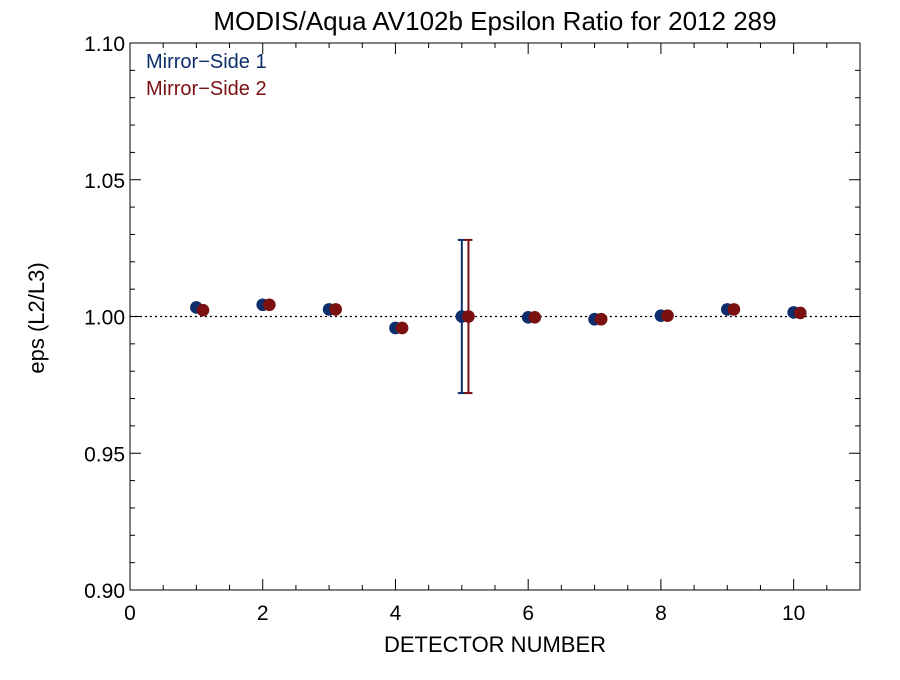 This screenshot has height=680, width=900. What do you see at coordinates (104, 318) in the screenshot?
I see `y-tick-label: 1.00` at bounding box center [104, 318].